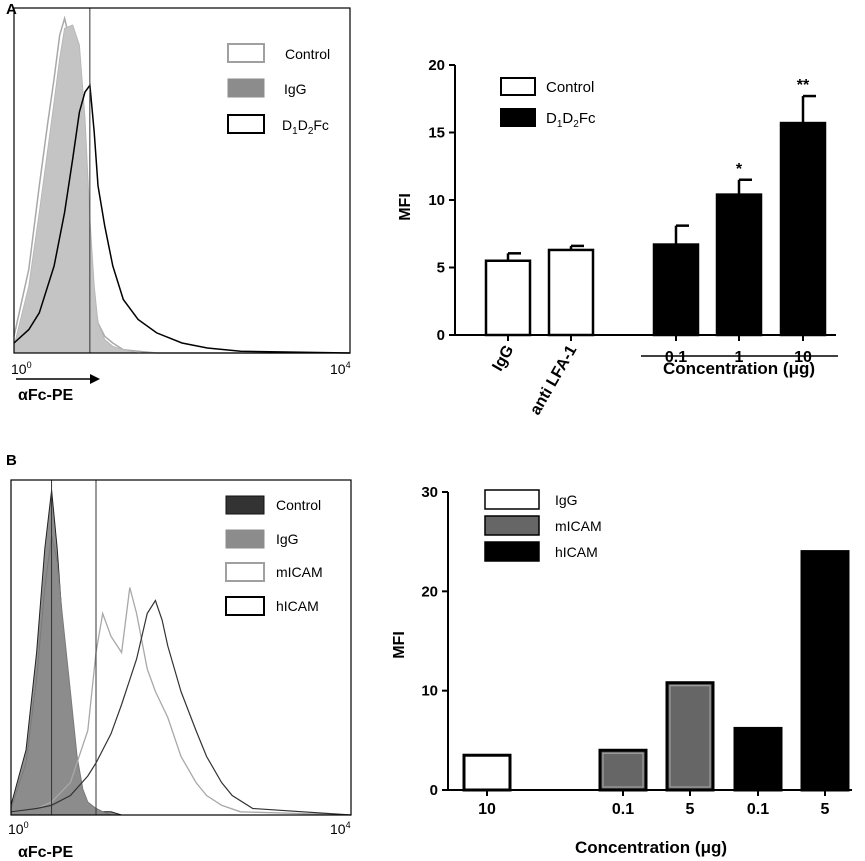 This screenshot has height=861, width=865. Describe the element at coordinates (18, 828) in the screenshot. I see `panel-b-xmin-label: 100` at that location.